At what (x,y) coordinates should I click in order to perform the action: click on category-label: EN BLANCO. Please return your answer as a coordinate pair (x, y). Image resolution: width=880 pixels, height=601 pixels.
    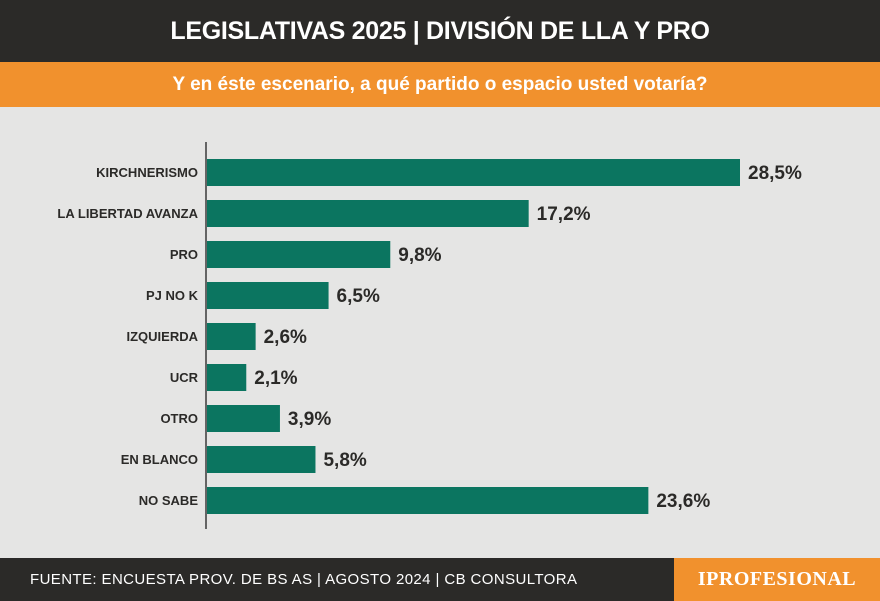
    Looking at the image, I should click on (159, 459).